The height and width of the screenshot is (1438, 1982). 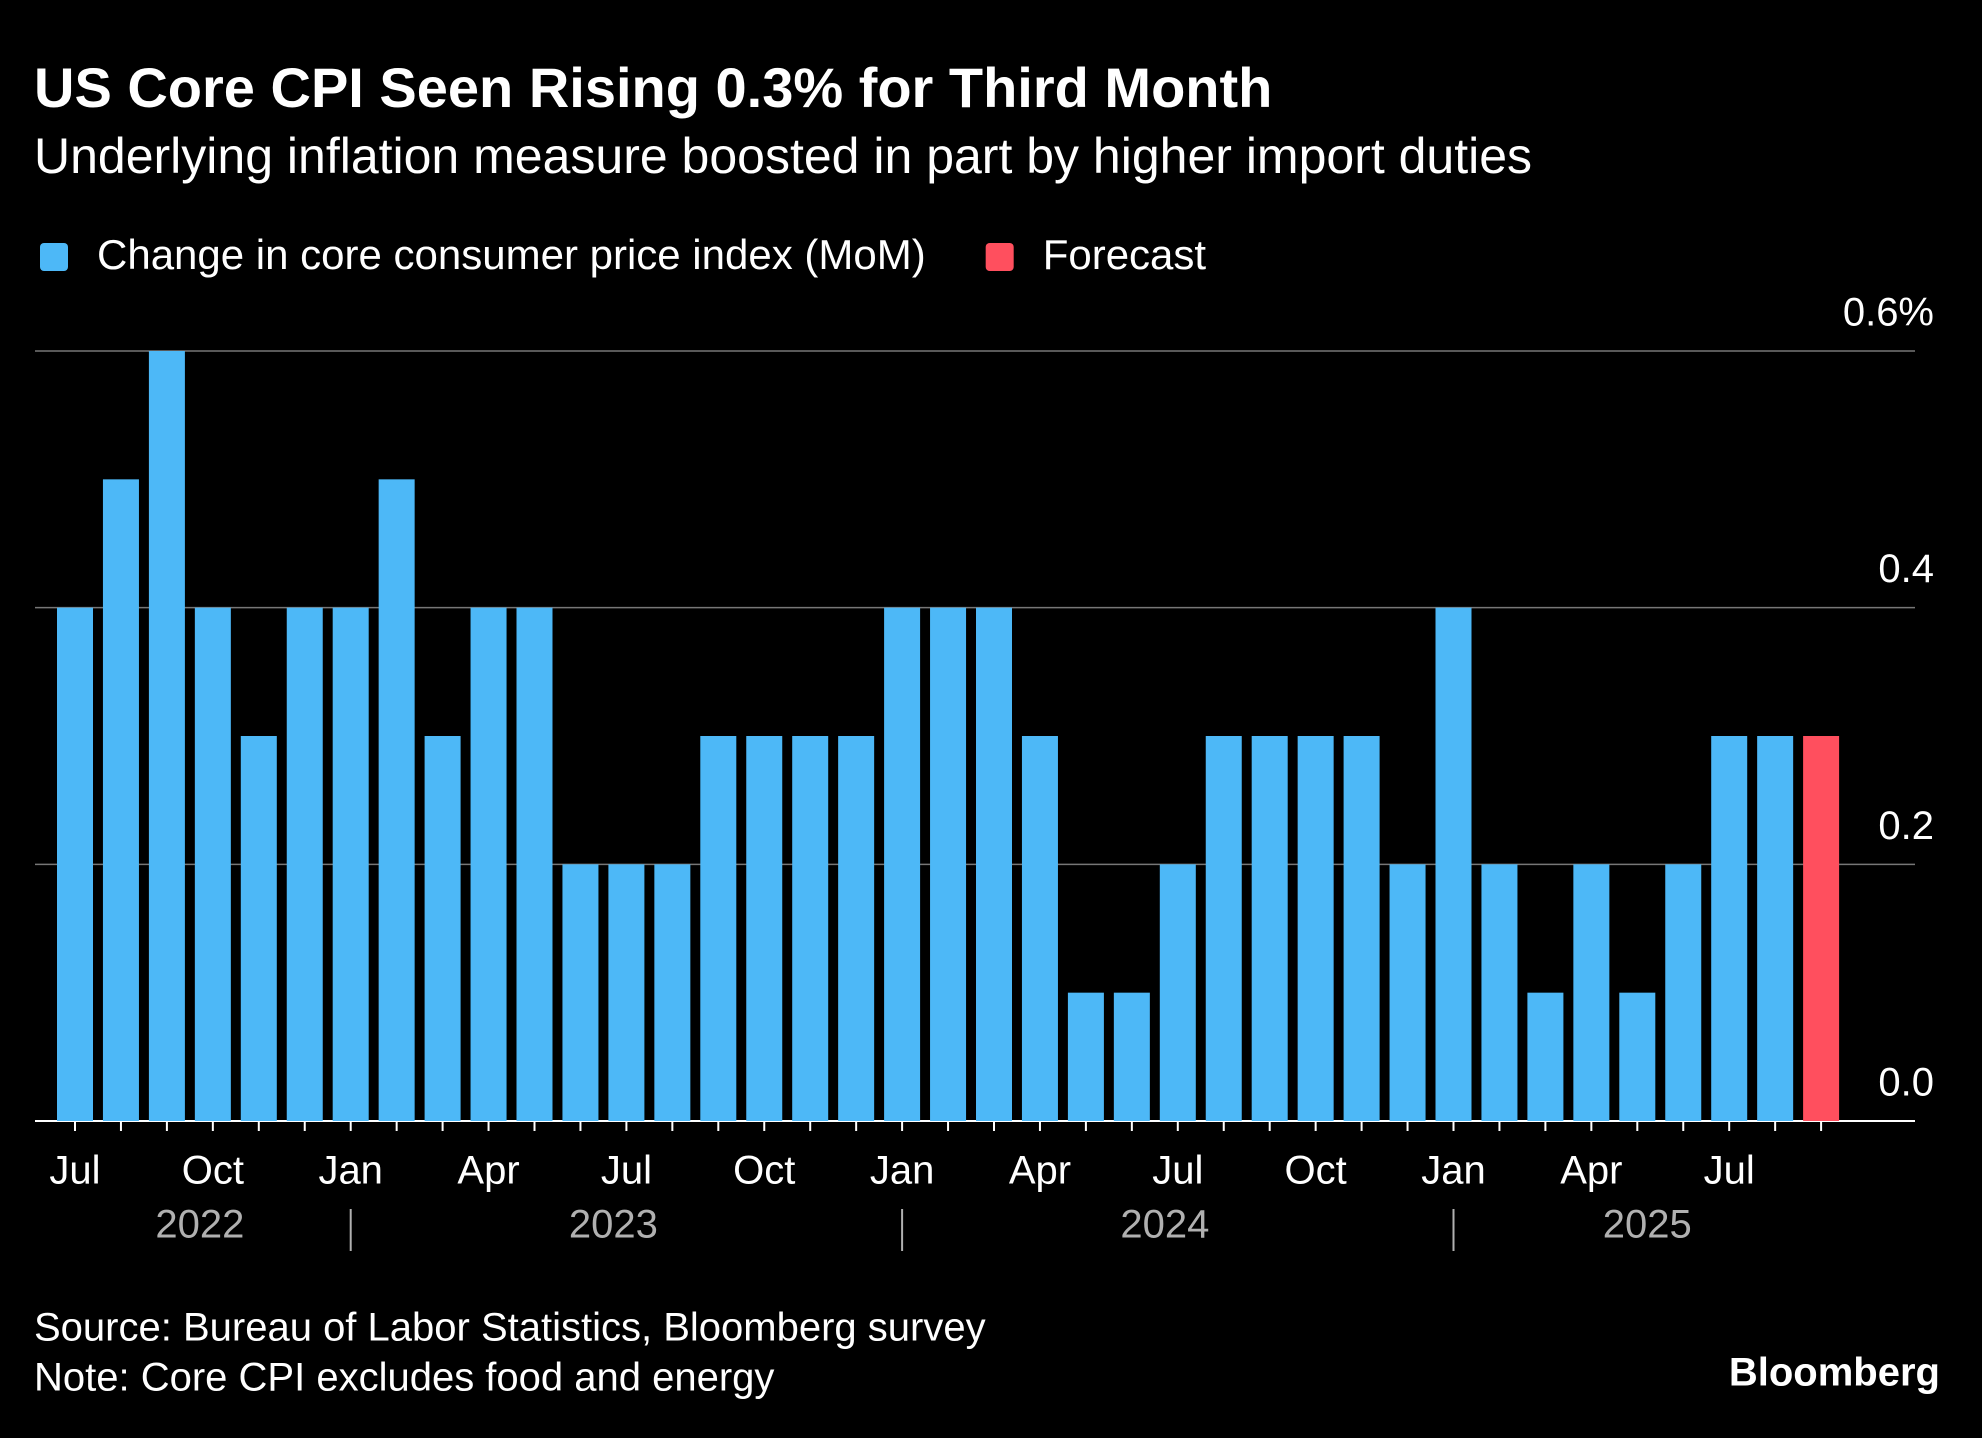 What do you see at coordinates (1906, 569) in the screenshot?
I see `y-tick-label: 0.4` at bounding box center [1906, 569].